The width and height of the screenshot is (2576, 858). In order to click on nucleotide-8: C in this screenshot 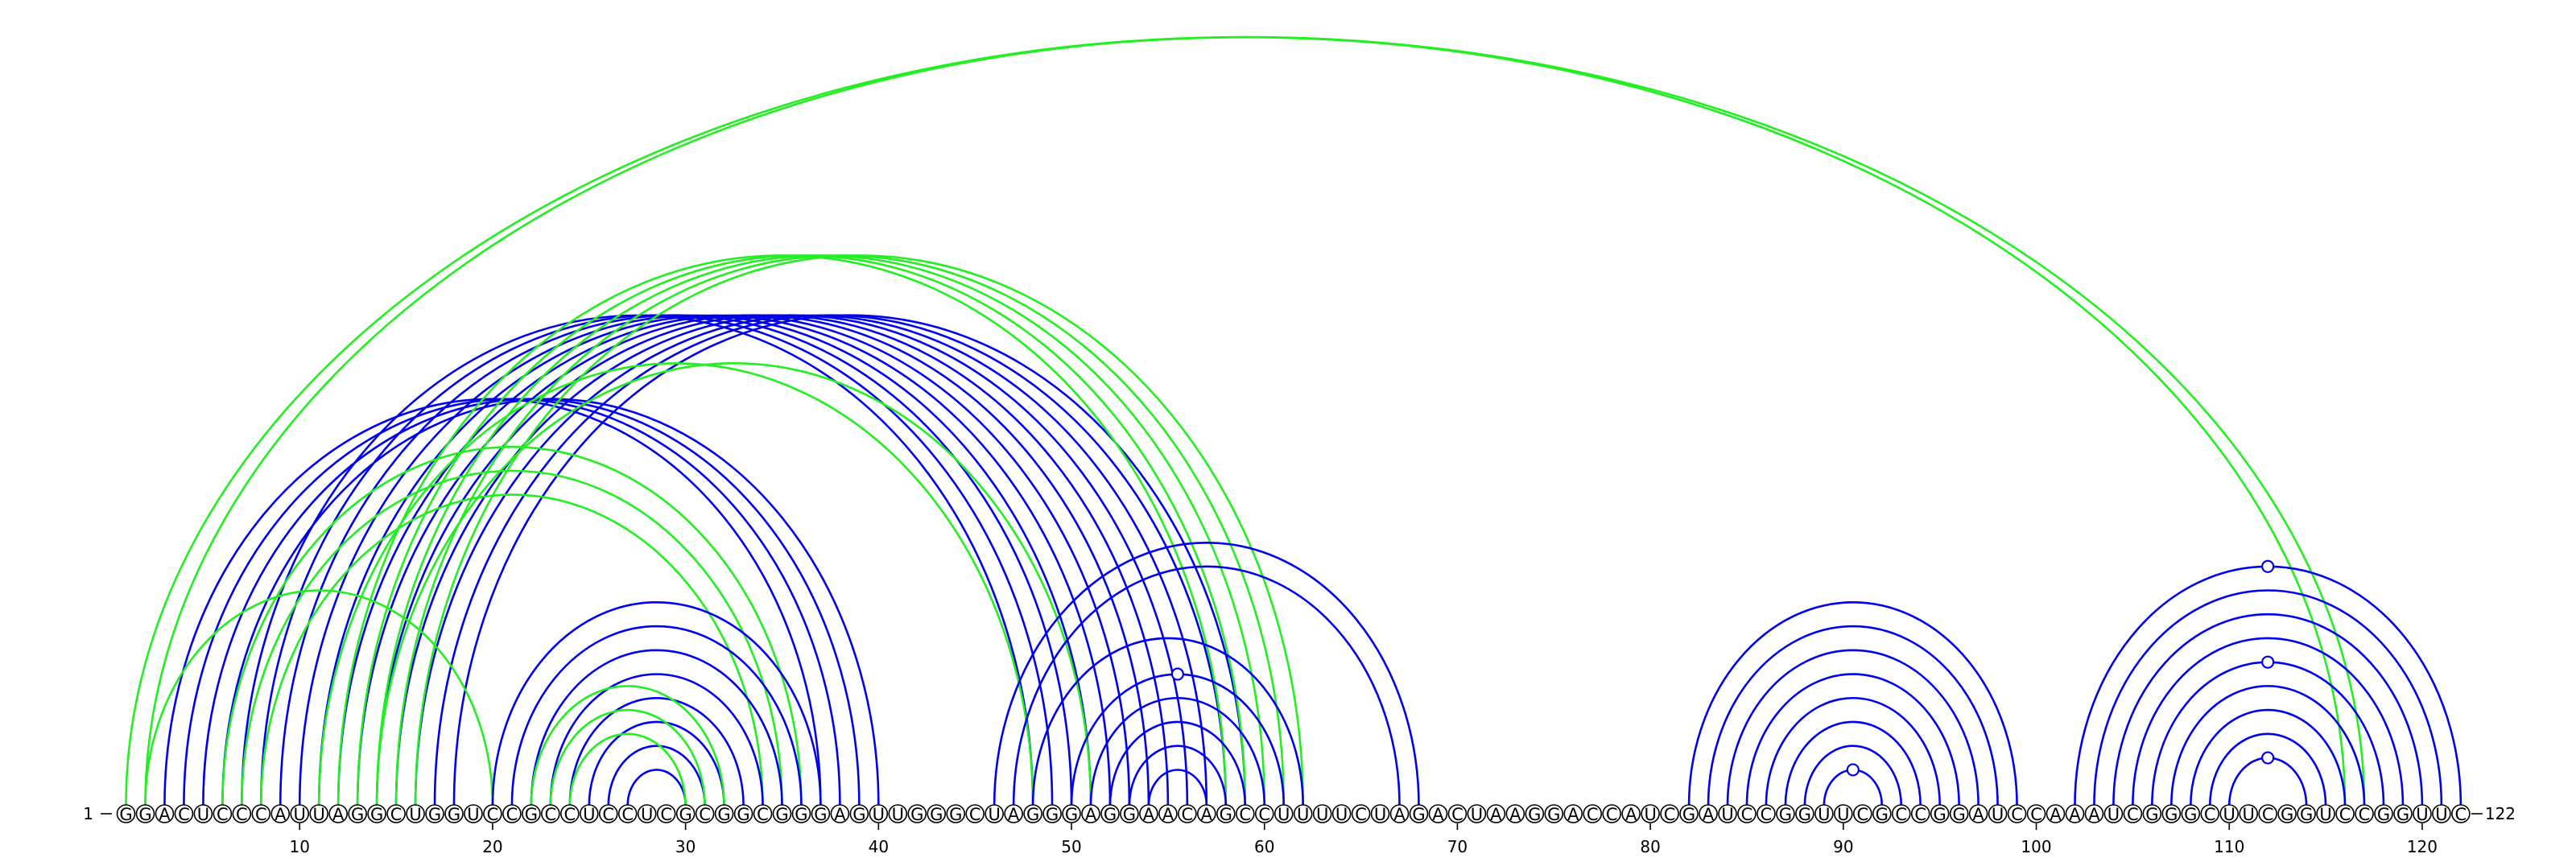, I will do `click(261, 814)`.